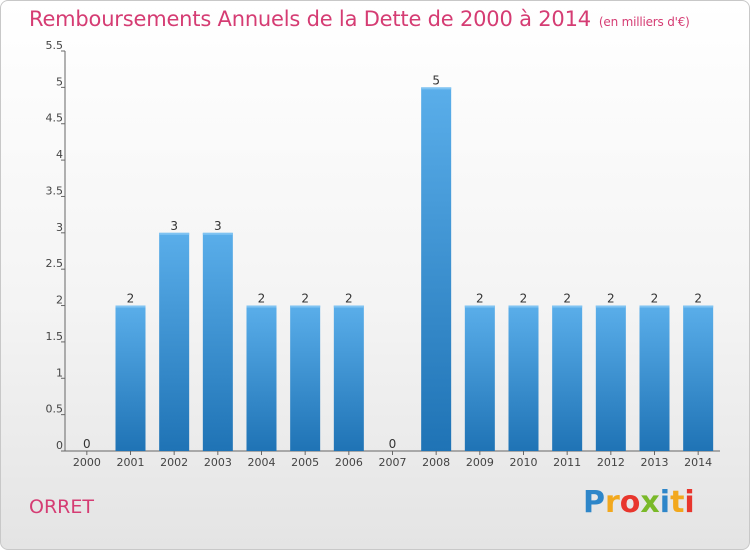  What do you see at coordinates (59, 154) in the screenshot?
I see `y-tick-label: 4` at bounding box center [59, 154].